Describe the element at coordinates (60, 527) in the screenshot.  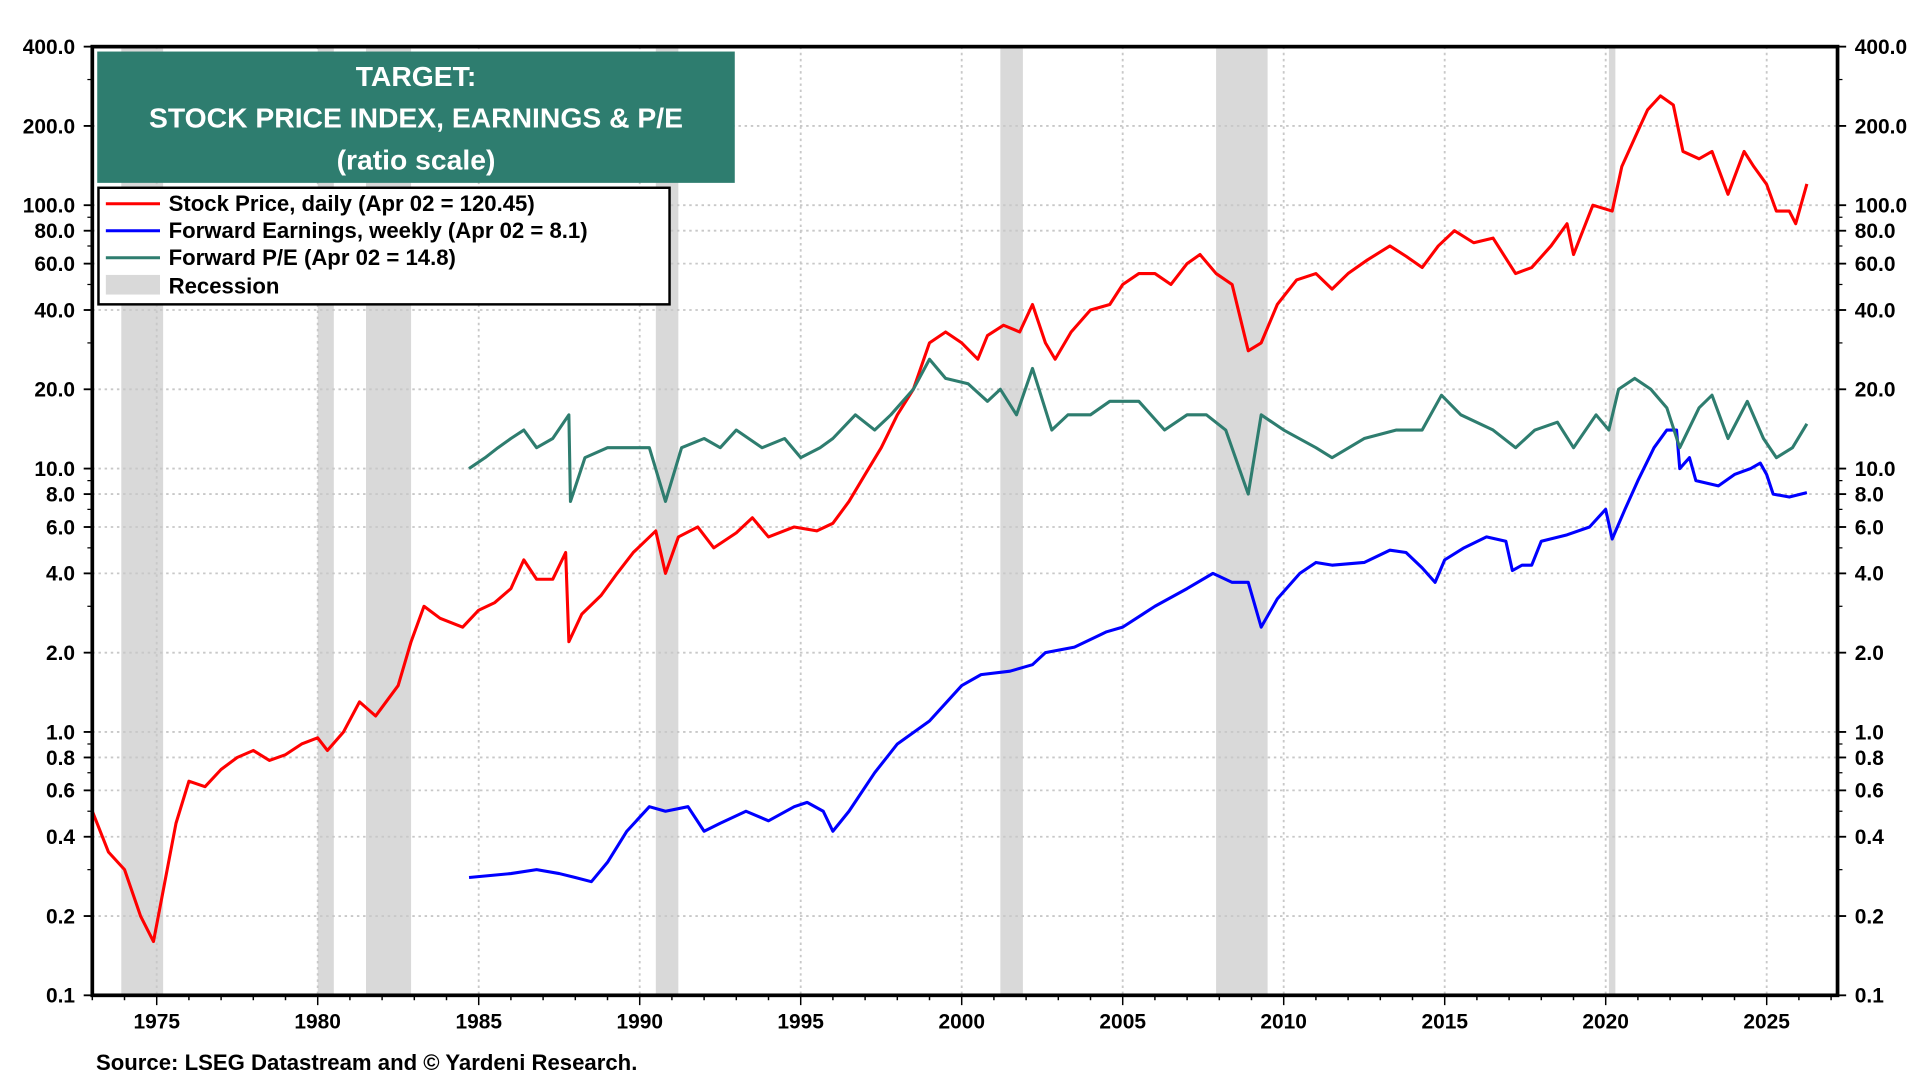
I see `y-tick-label-left: 6.0` at that location.